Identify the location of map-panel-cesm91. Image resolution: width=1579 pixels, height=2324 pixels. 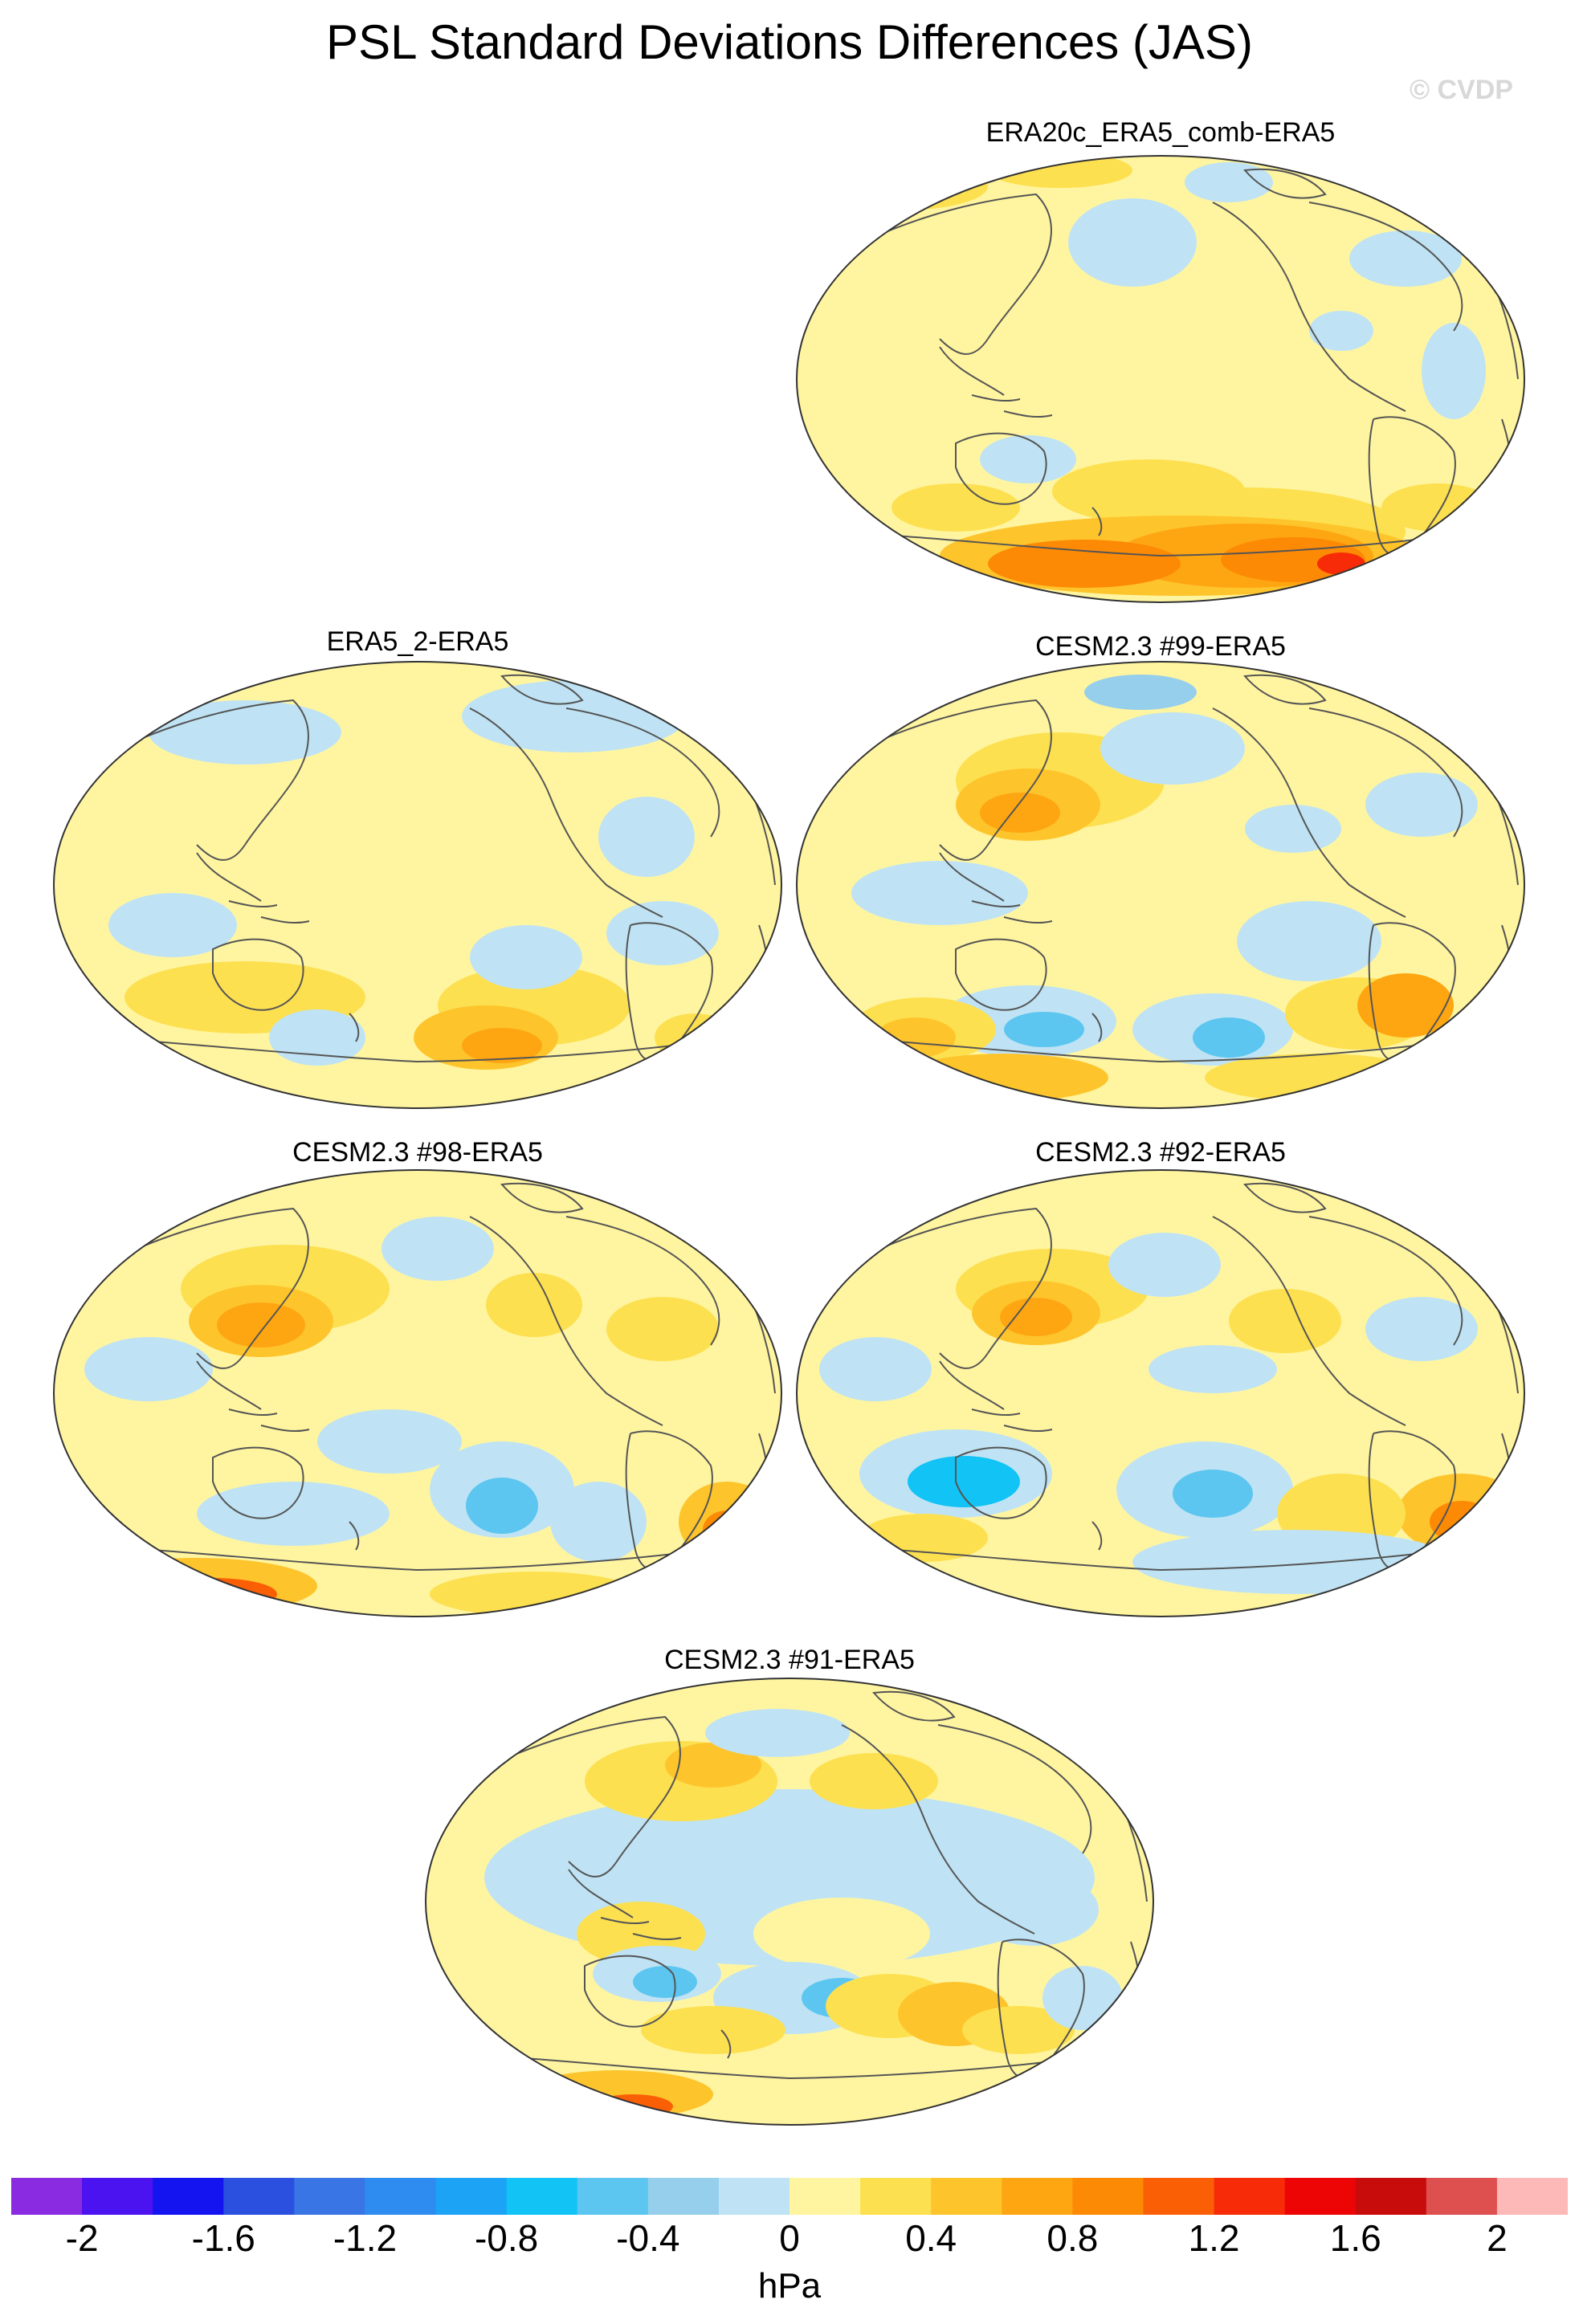
(789, 1902).